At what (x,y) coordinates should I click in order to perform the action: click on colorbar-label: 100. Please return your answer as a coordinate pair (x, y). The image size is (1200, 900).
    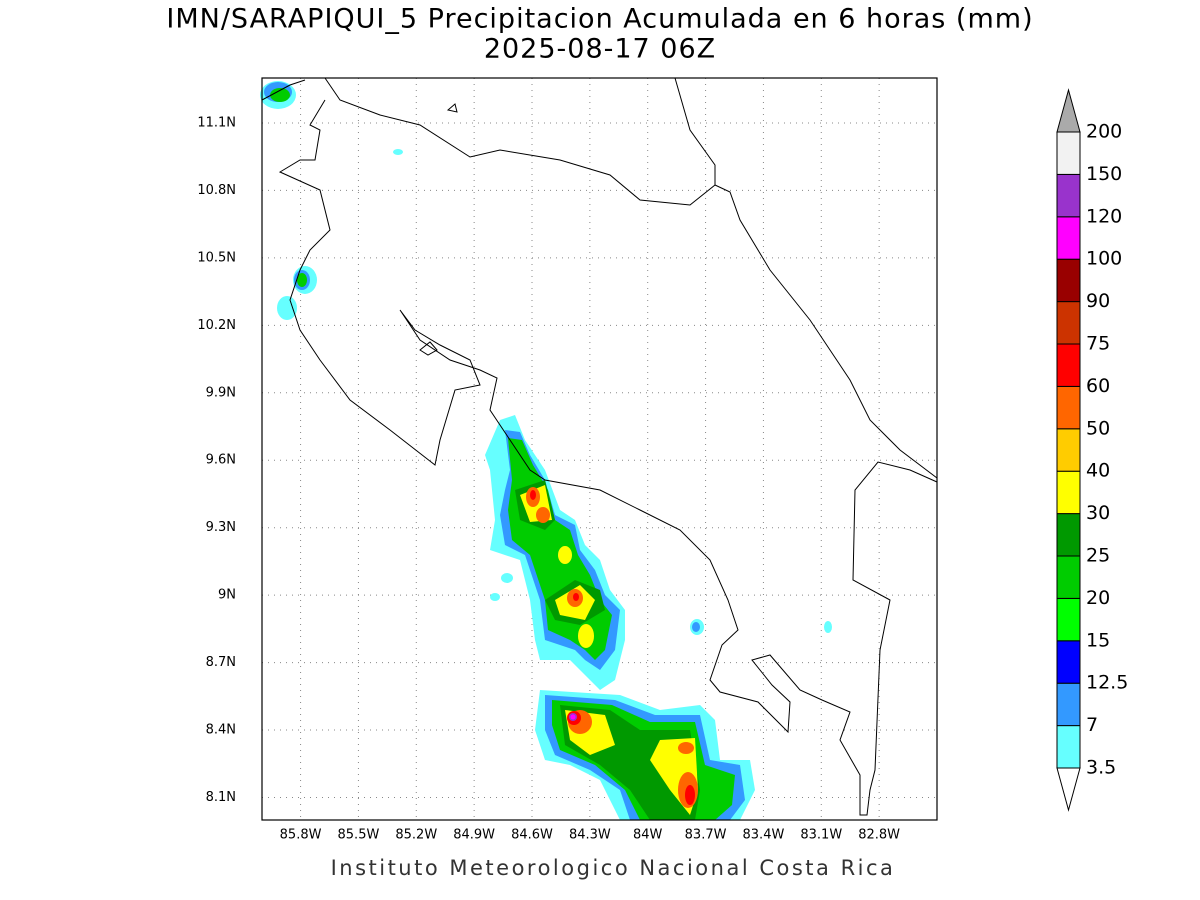
    Looking at the image, I should click on (1104, 259).